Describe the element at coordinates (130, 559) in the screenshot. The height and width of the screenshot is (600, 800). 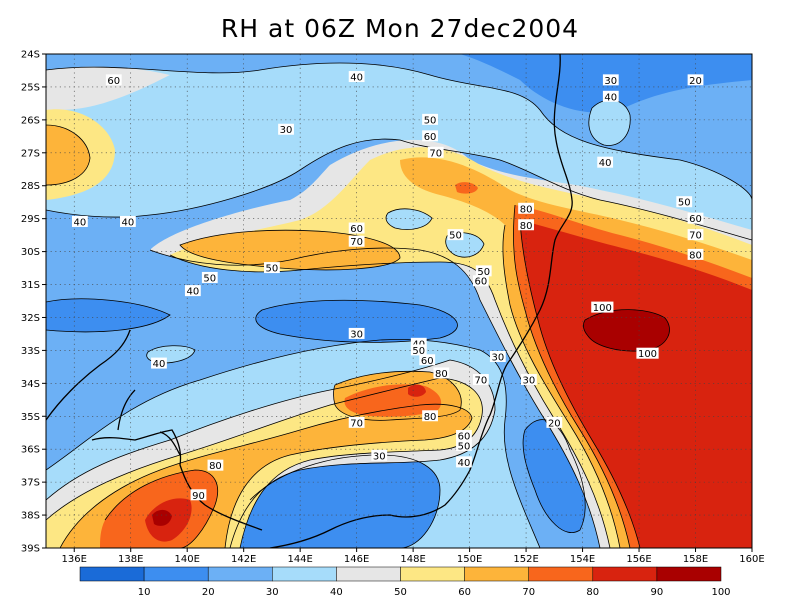
I see `lon-tick-label: 138E` at that location.